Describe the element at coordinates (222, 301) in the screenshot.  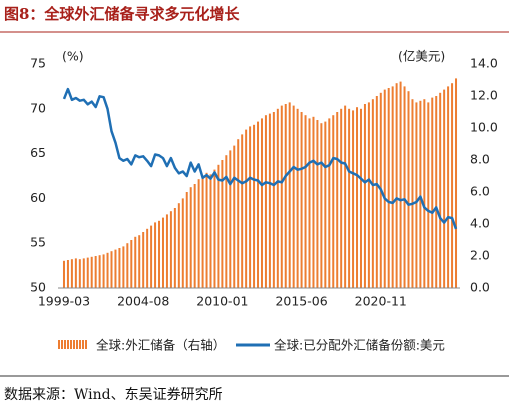
I see `x-tick-label: 2010-01` at that location.